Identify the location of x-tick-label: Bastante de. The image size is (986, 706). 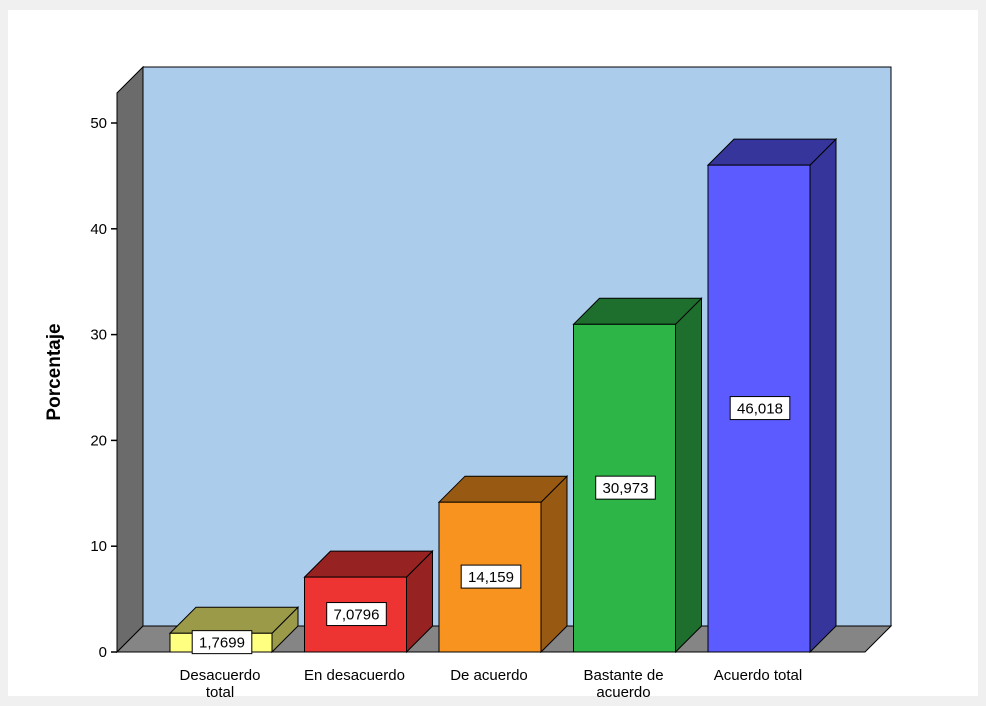
(623, 675).